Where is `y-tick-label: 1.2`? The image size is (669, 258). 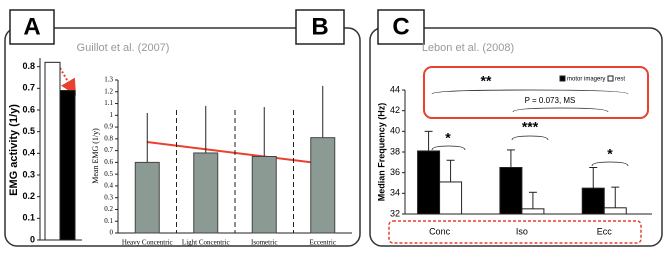 y-tick-label: 1.2 is located at coordinates (108, 91).